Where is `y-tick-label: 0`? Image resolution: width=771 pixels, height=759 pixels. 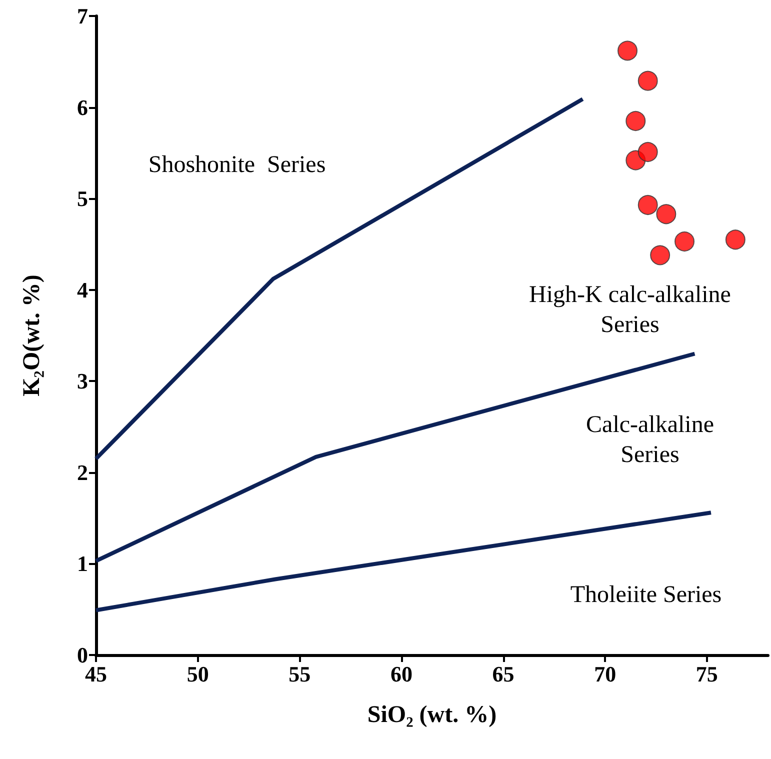
y-tick-label: 0 is located at coordinates (82, 655).